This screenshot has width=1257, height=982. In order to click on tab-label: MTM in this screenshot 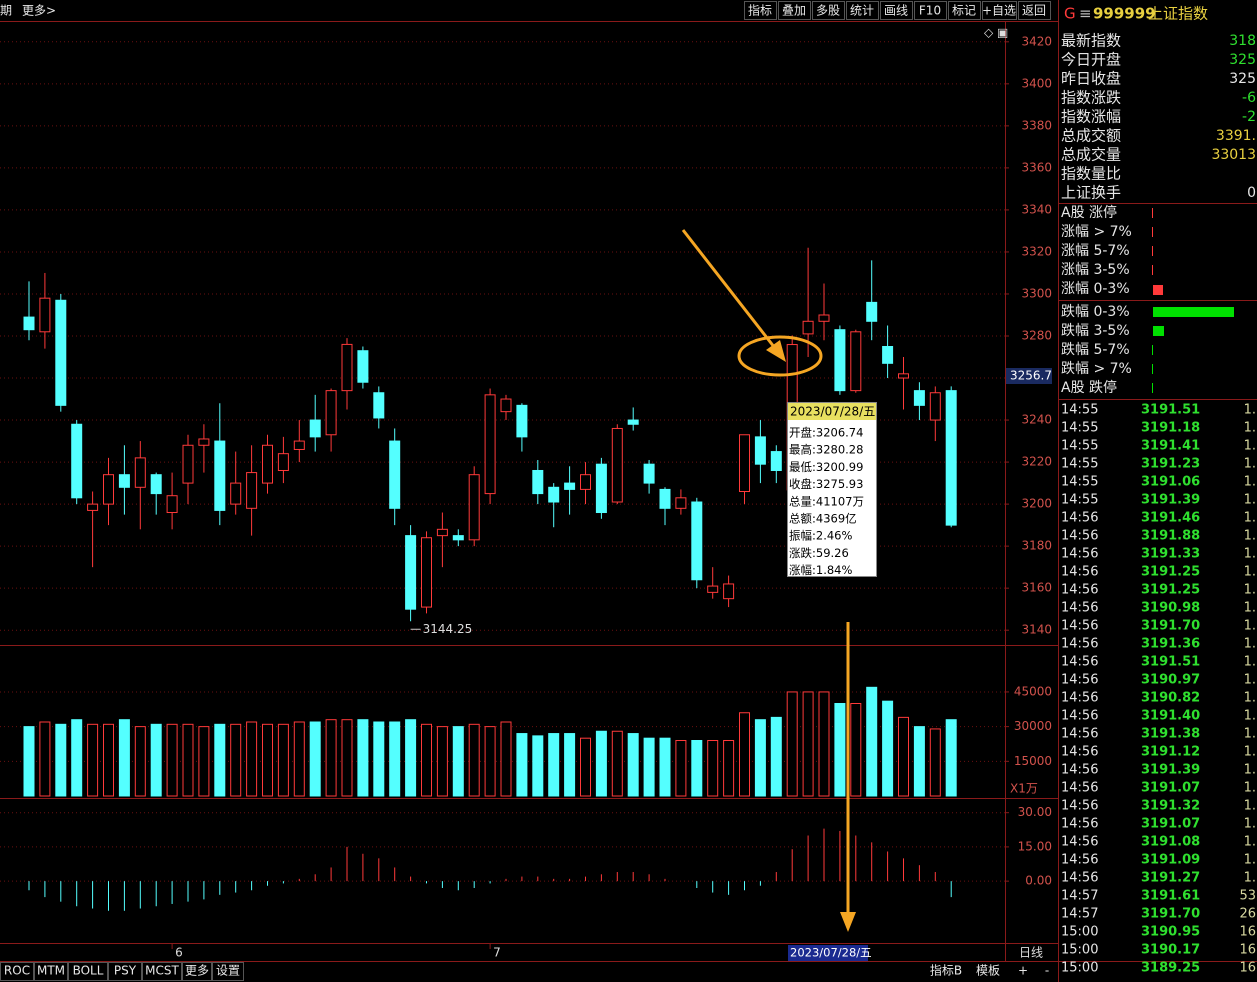, I will do `click(51, 971)`.